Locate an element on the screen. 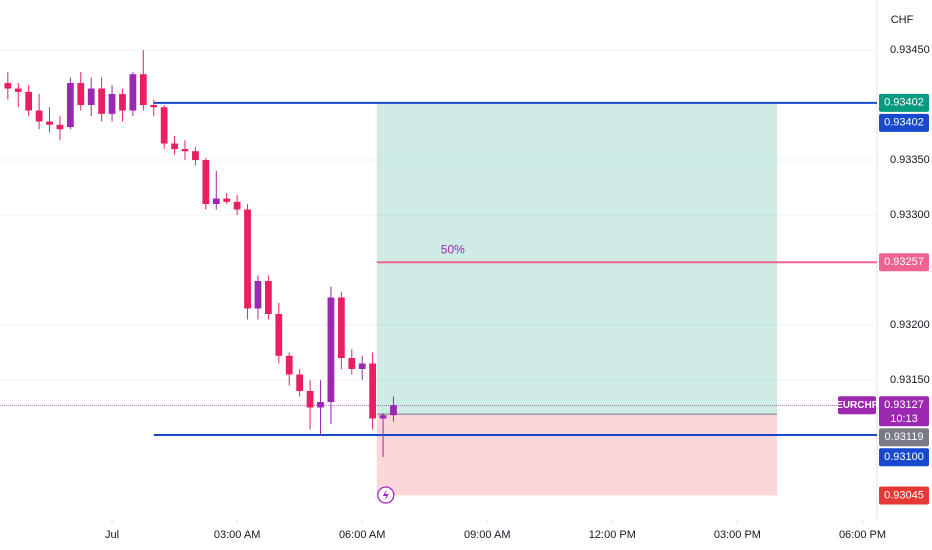 The height and width of the screenshot is (550, 932). x-tick-label: 03:00 AM is located at coordinates (237, 535).